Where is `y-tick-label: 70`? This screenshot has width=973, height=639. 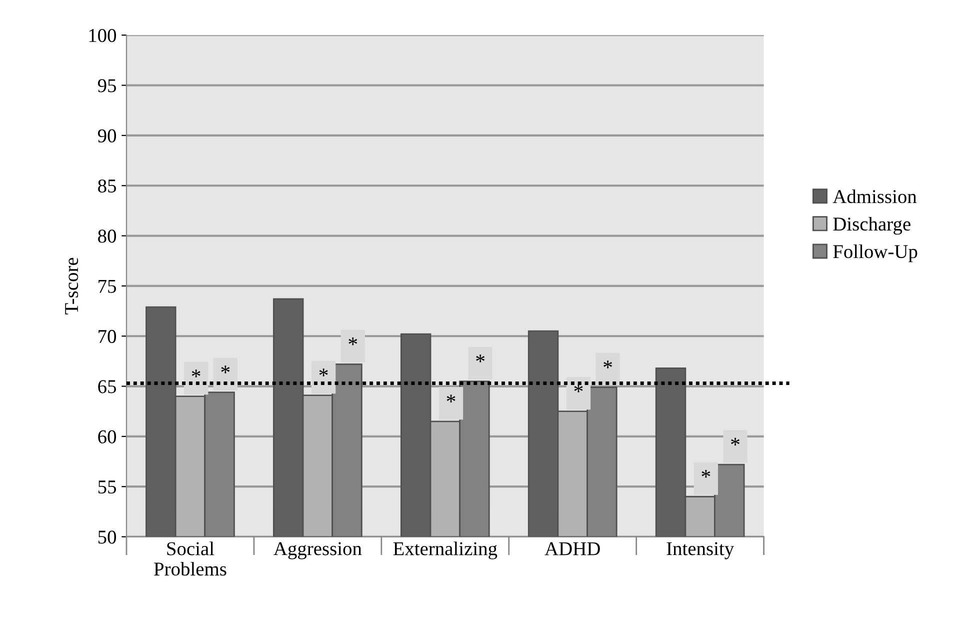 y-tick-label: 70 is located at coordinates (107, 337).